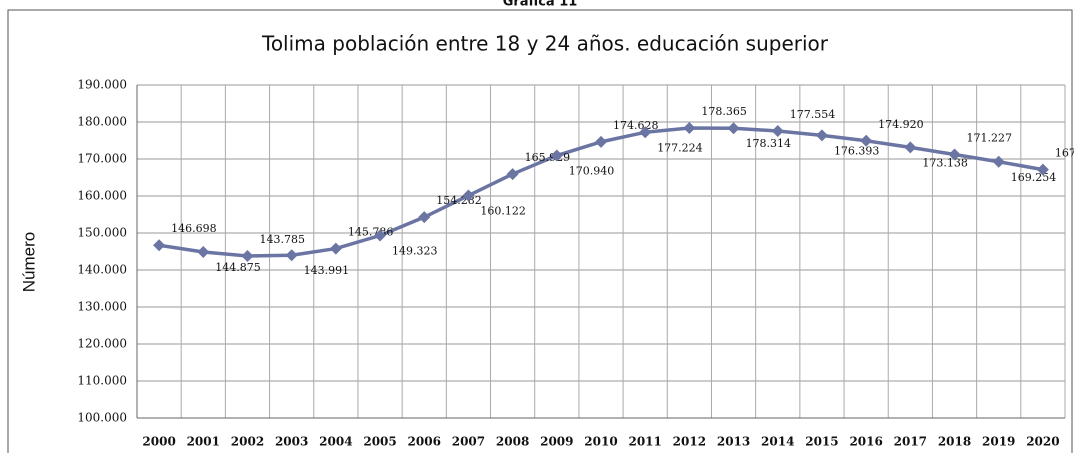  What do you see at coordinates (327, 270) in the screenshot?
I see `data-label: 143.991` at bounding box center [327, 270].